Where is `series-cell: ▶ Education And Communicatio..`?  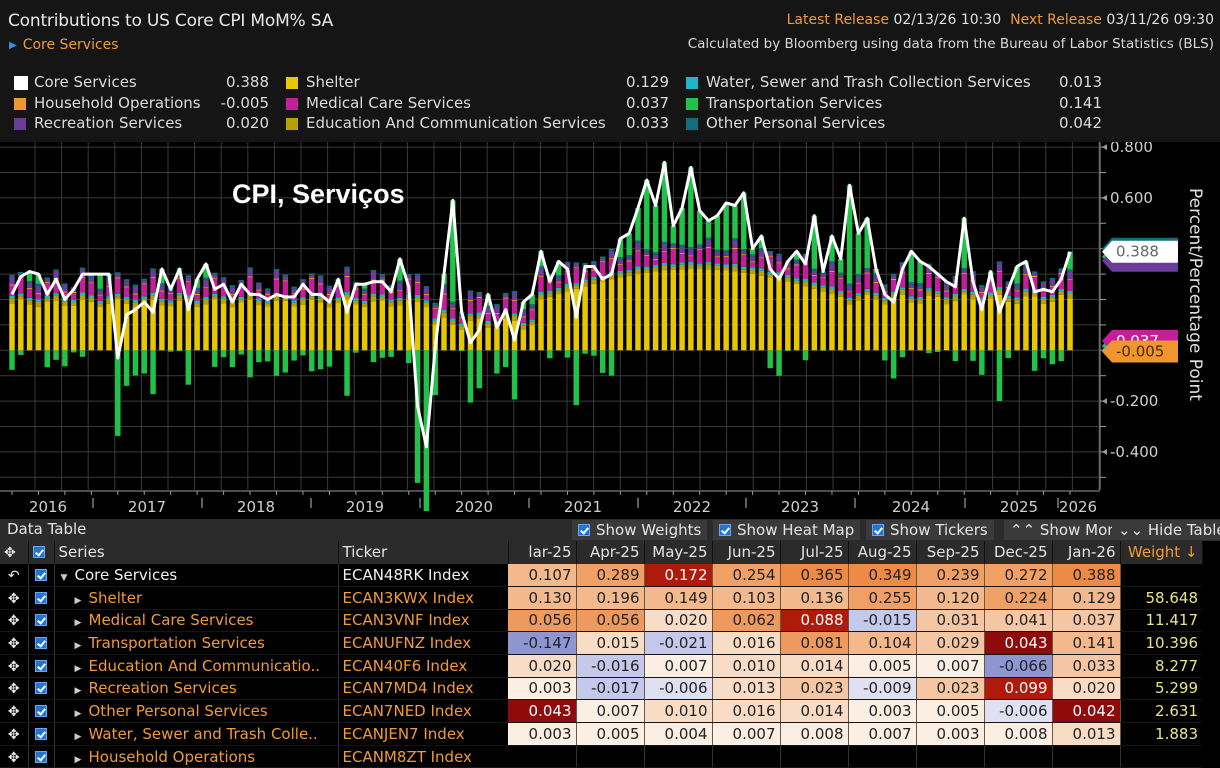 series-cell: ▶ Education And Communicatio.. is located at coordinates (196, 666).